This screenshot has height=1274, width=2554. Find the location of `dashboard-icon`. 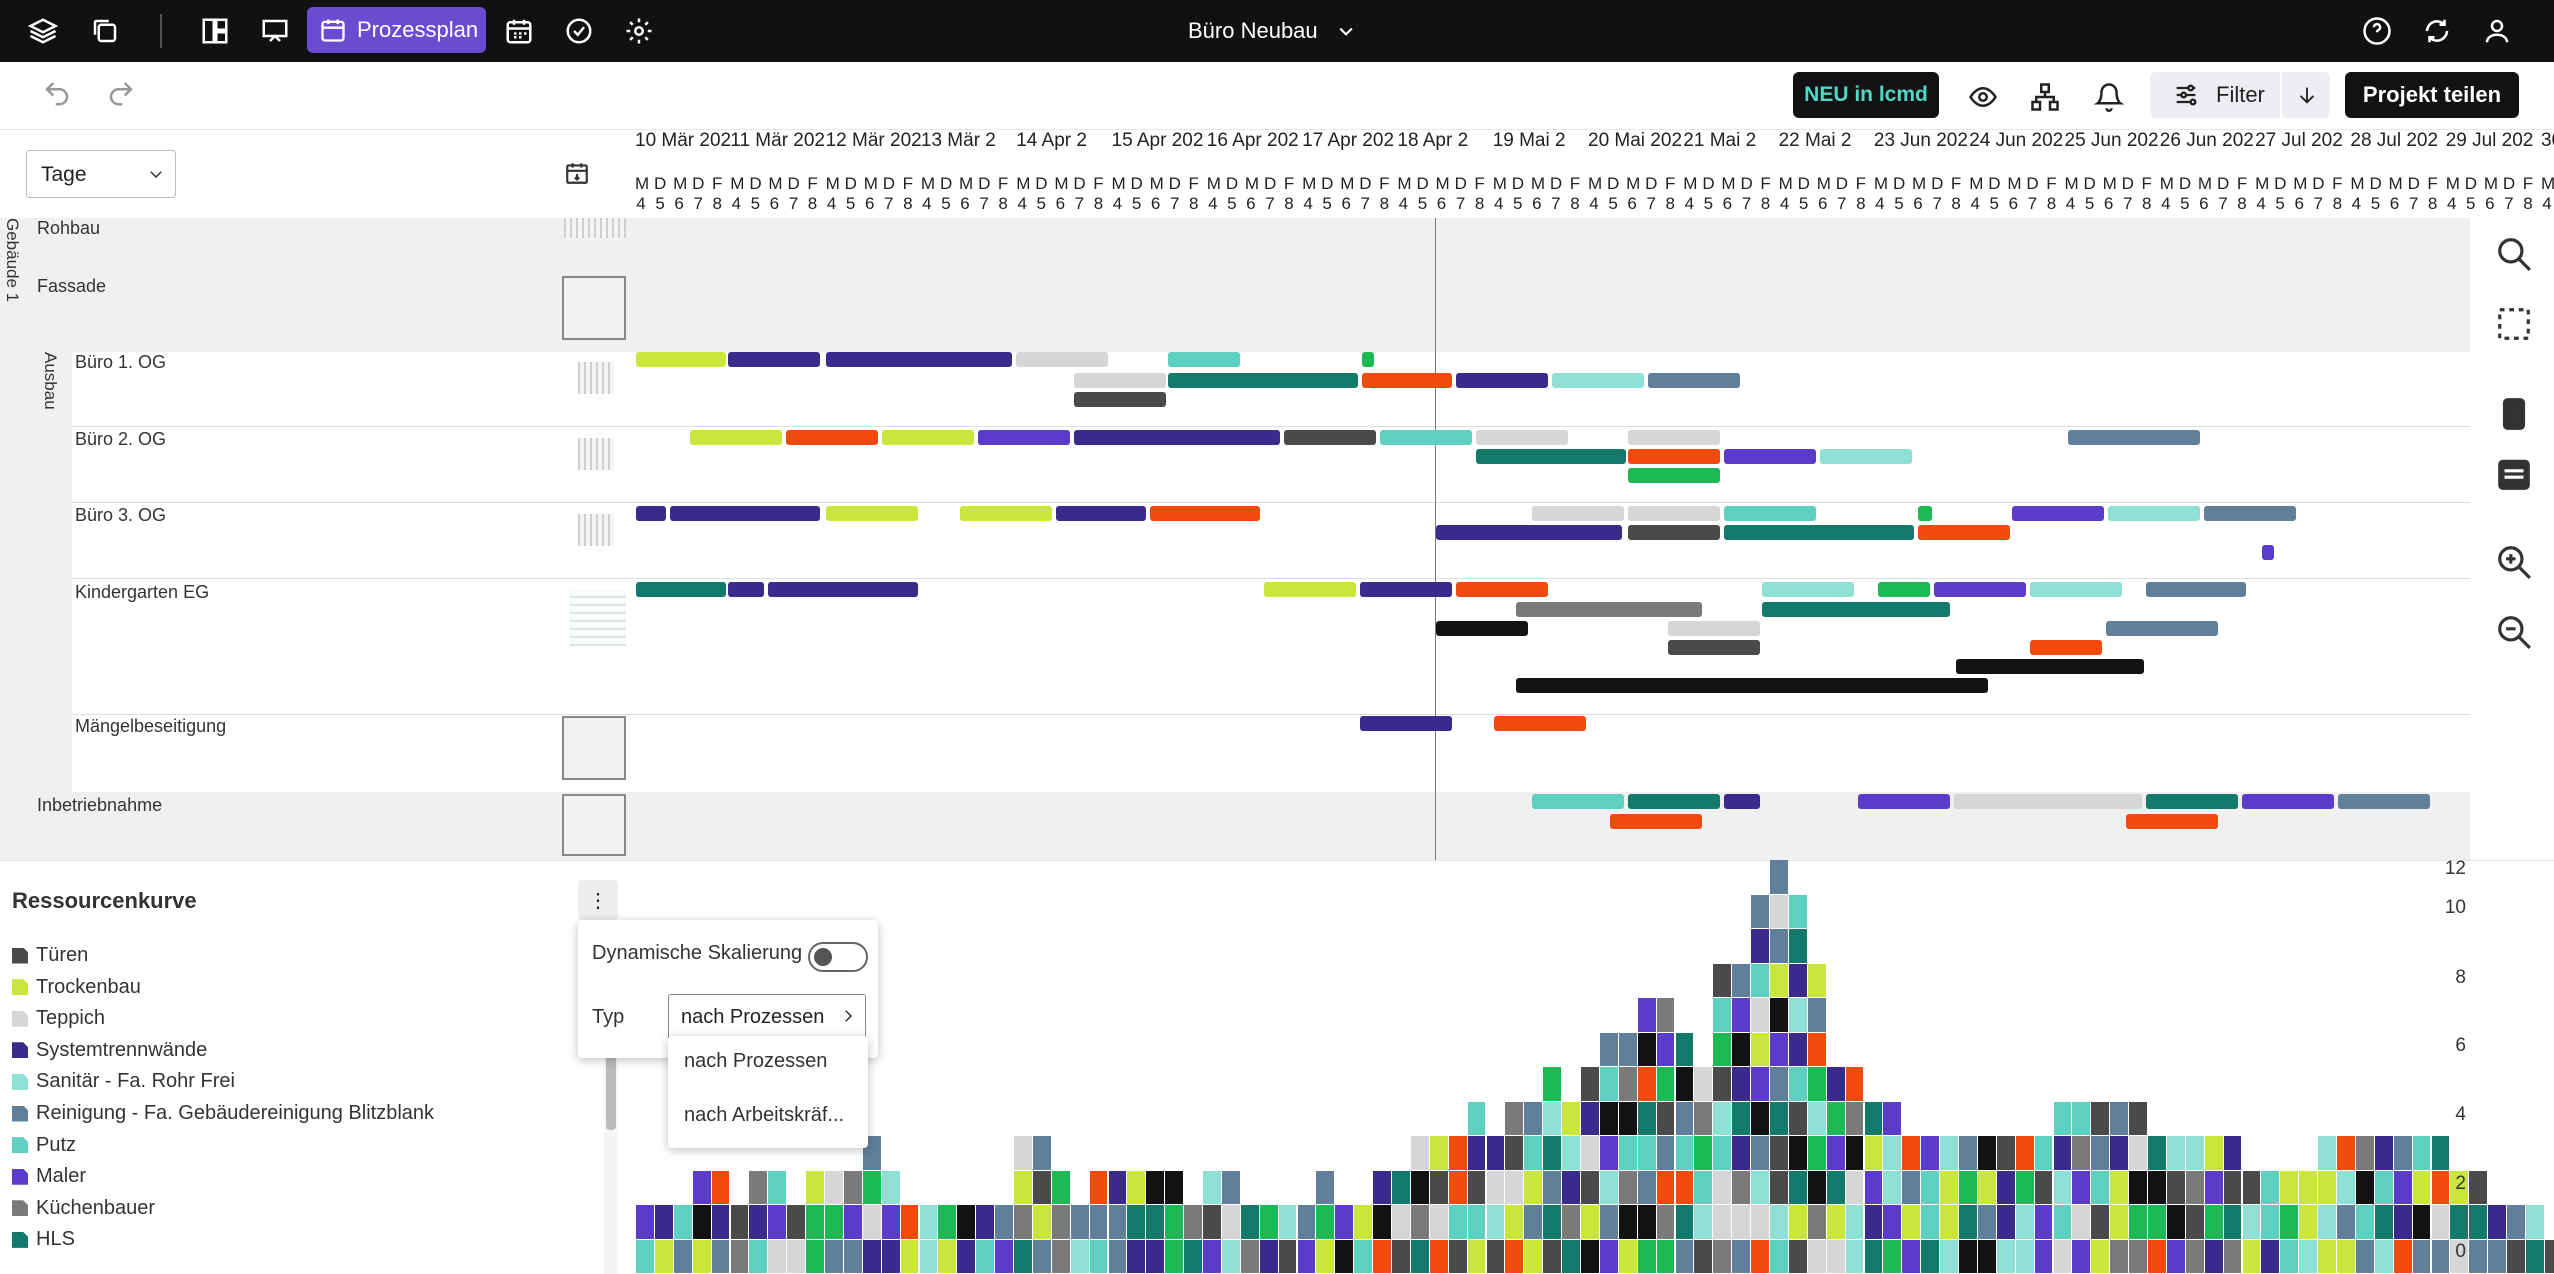

dashboard-icon is located at coordinates (215, 31).